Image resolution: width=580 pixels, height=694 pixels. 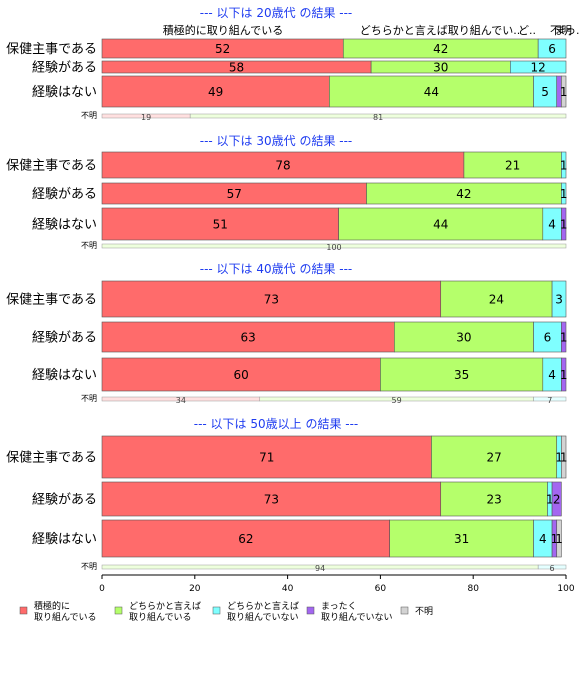 I want to click on bar-value-label: 60, so click(x=241, y=375).